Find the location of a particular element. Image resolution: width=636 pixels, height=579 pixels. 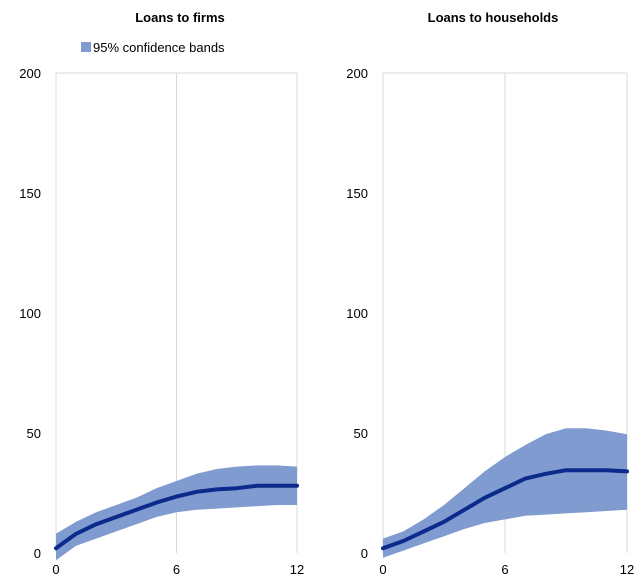

legend-swatch is located at coordinates (86, 47).